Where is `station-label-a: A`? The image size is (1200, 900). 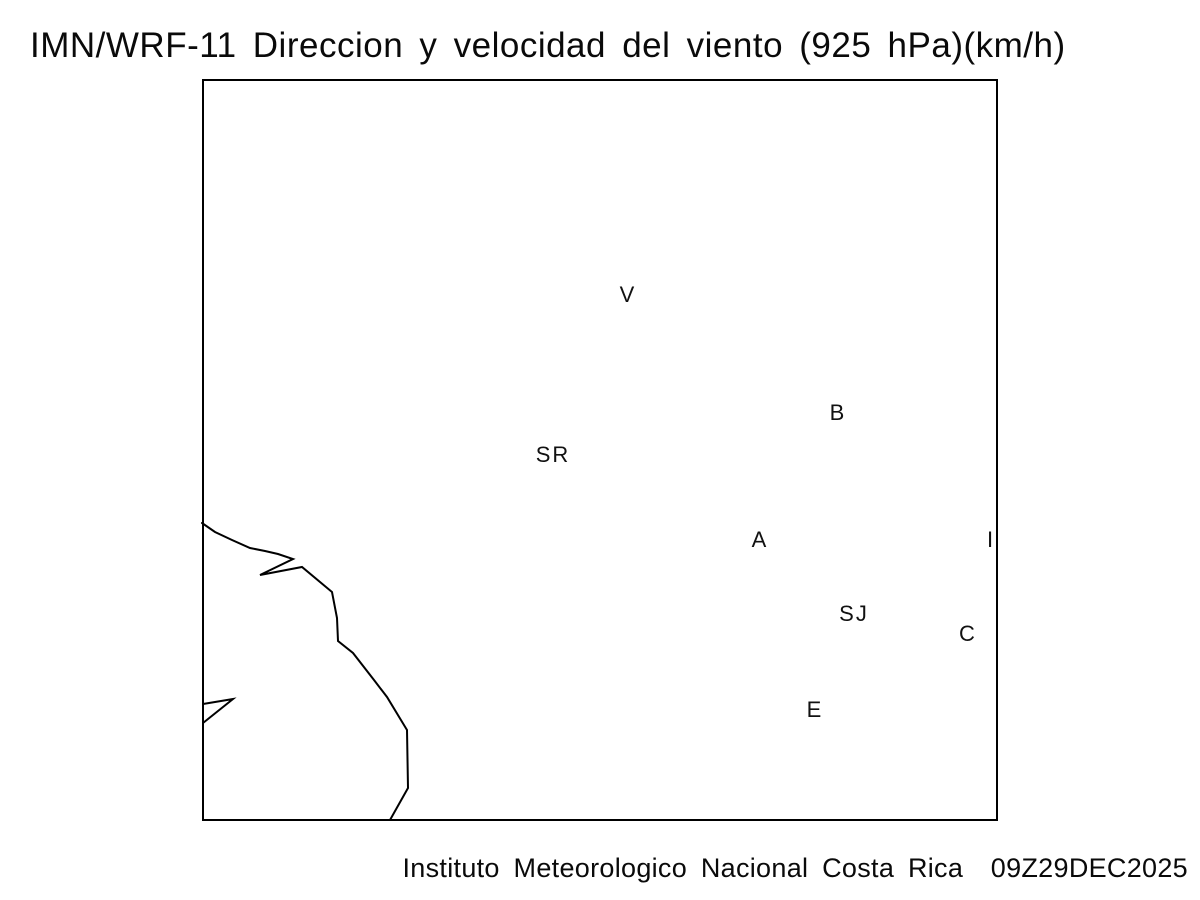
station-label-a: A is located at coordinates (760, 539).